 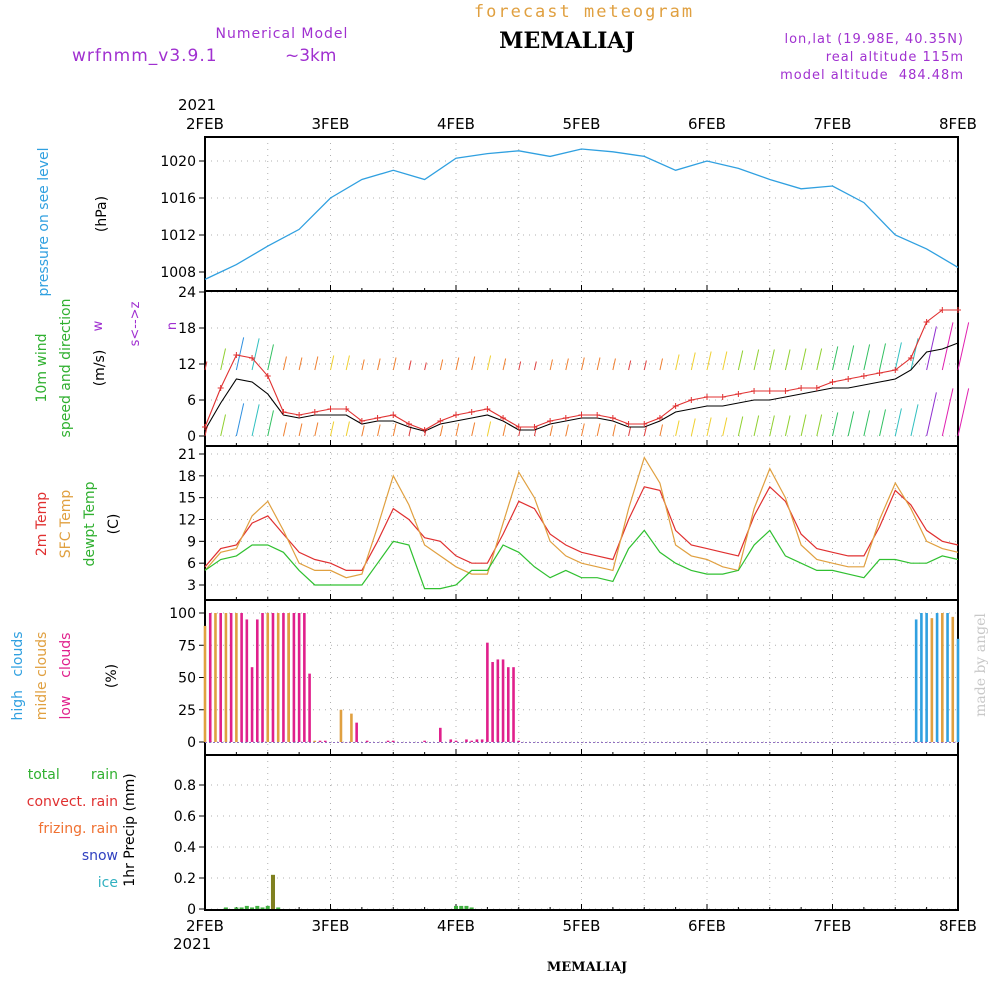 I want to click on pressure-label: pressure on see level, so click(x=44, y=221).